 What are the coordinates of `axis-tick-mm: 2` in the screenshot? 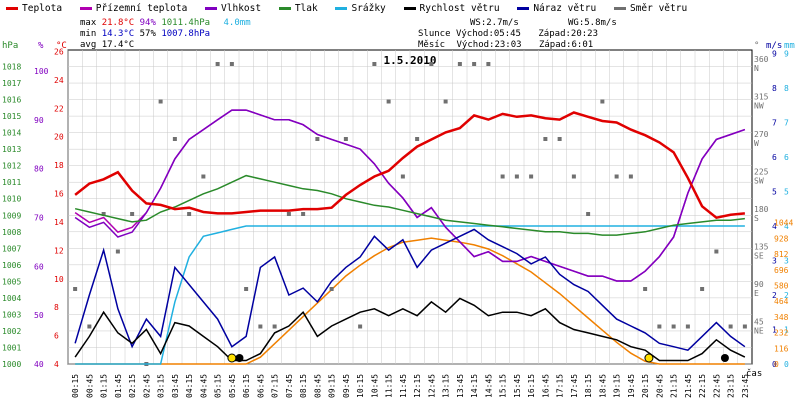 It's located at (786, 295).